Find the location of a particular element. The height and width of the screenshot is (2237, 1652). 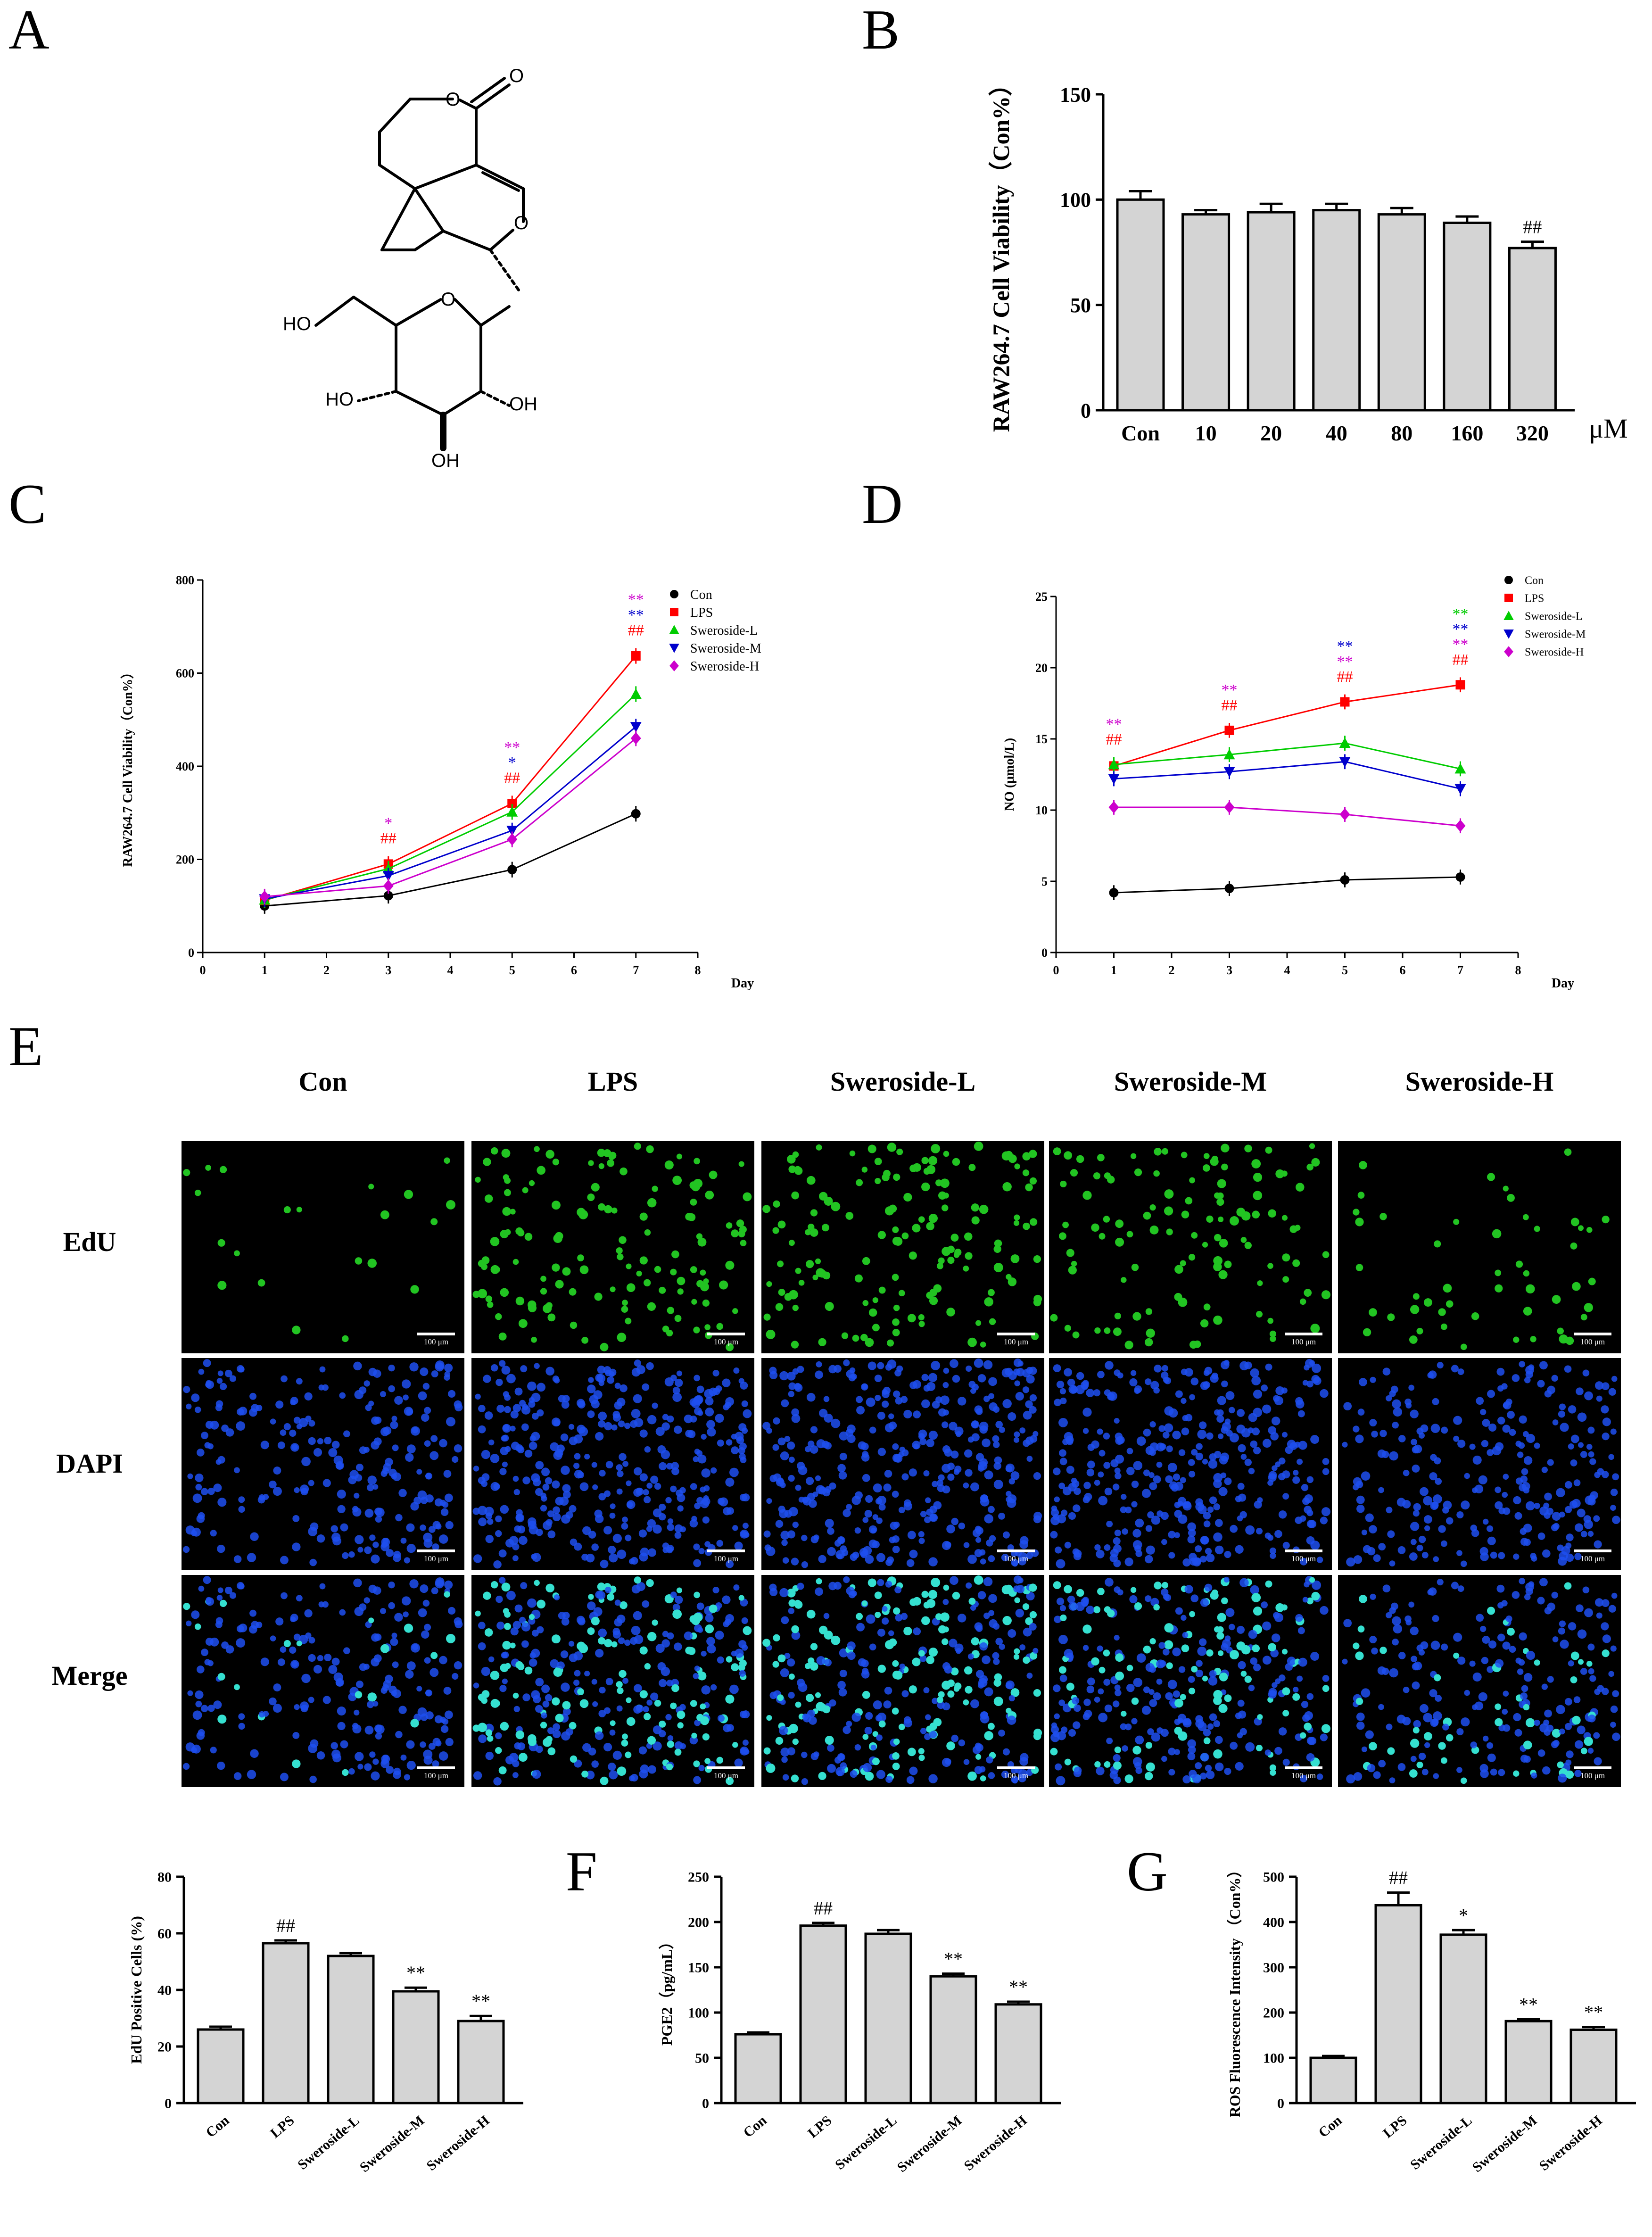

x-tick-label: Sweroside-H is located at coordinates (458, 2144).